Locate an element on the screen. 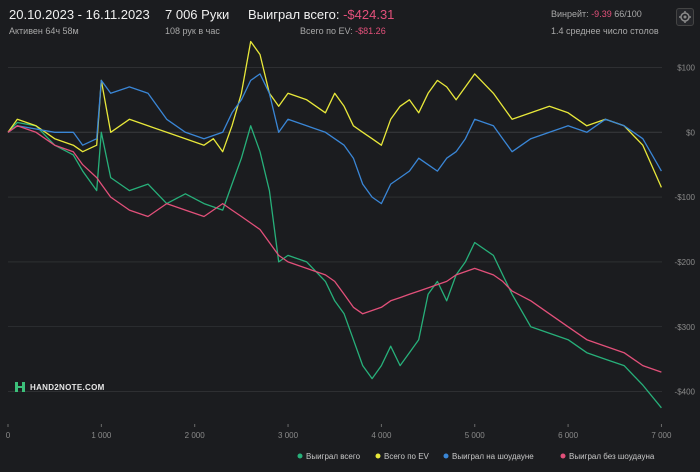 The width and height of the screenshot is (700, 472). date-range: 20.10.2023 - 16.11.2023 is located at coordinates (79, 14).